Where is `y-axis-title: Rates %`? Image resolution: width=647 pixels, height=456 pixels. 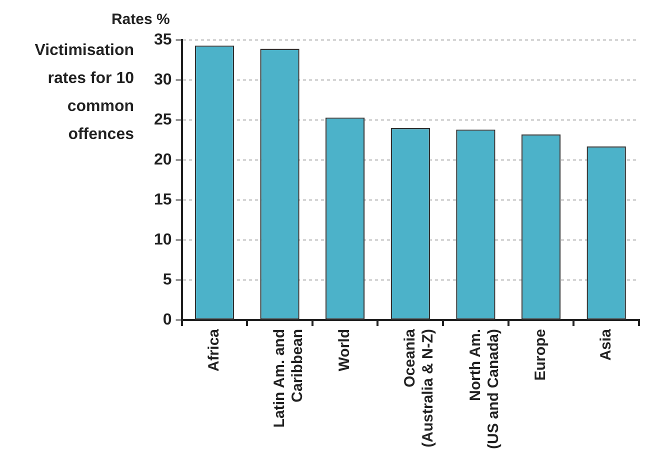
y-axis-title: Rates % is located at coordinates (140, 19).